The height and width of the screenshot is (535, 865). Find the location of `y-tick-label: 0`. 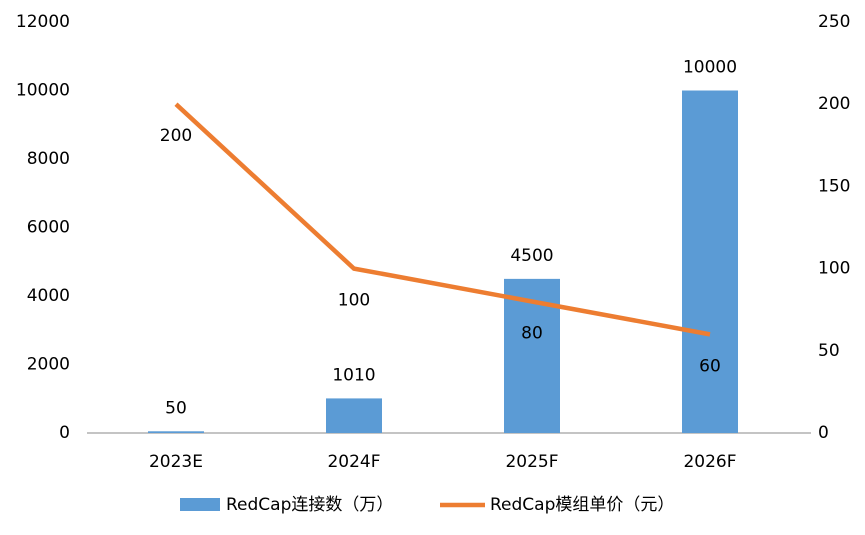

y-tick-label: 0 is located at coordinates (64, 433).